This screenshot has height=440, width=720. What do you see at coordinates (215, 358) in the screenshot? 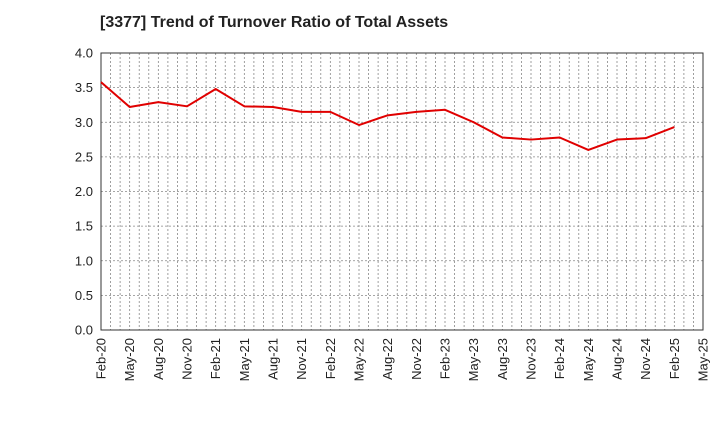
I see `x-tick-label: Feb-21` at bounding box center [215, 358].